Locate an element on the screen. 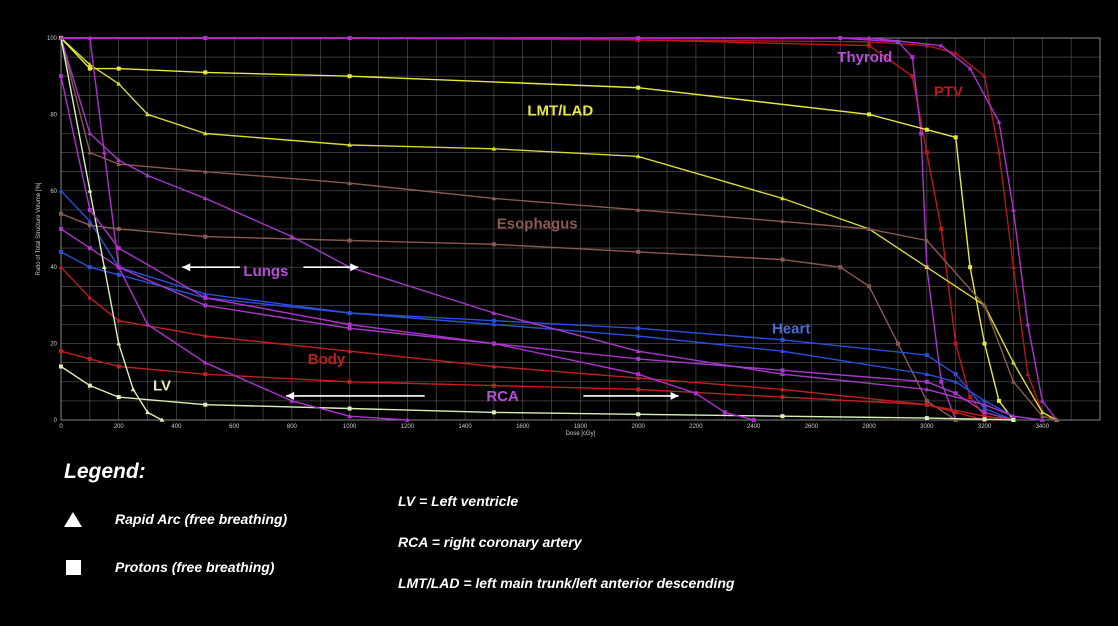 Image resolution: width=1118 pixels, height=626 pixels. x-tick-label: 1600 is located at coordinates (523, 427).